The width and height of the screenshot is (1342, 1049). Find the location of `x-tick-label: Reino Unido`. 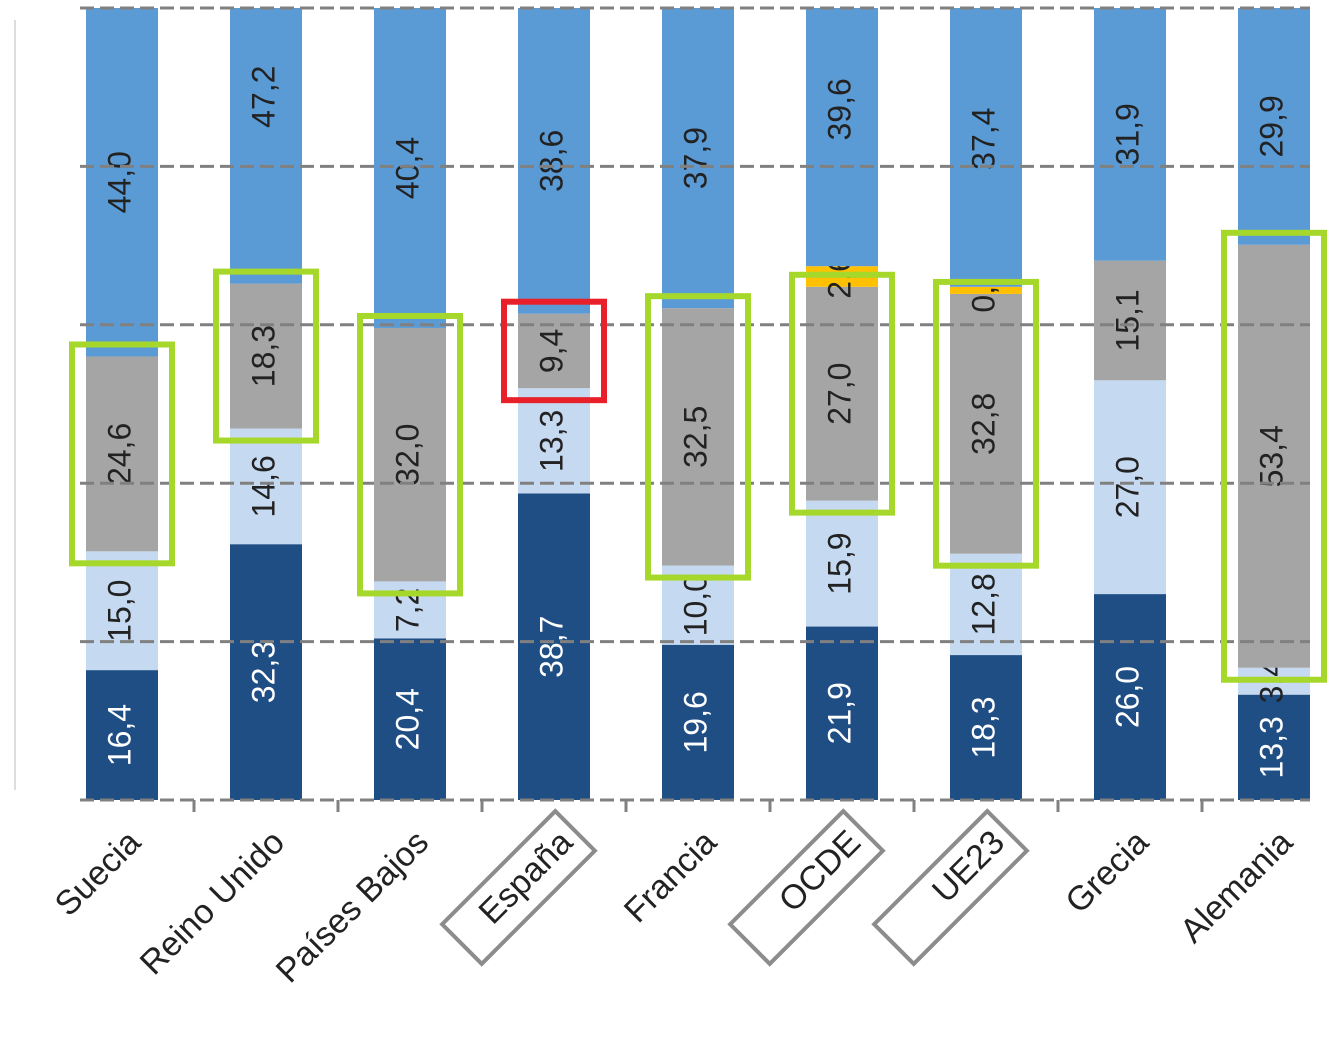

x-tick-label: Reino Unido is located at coordinates (212, 902).